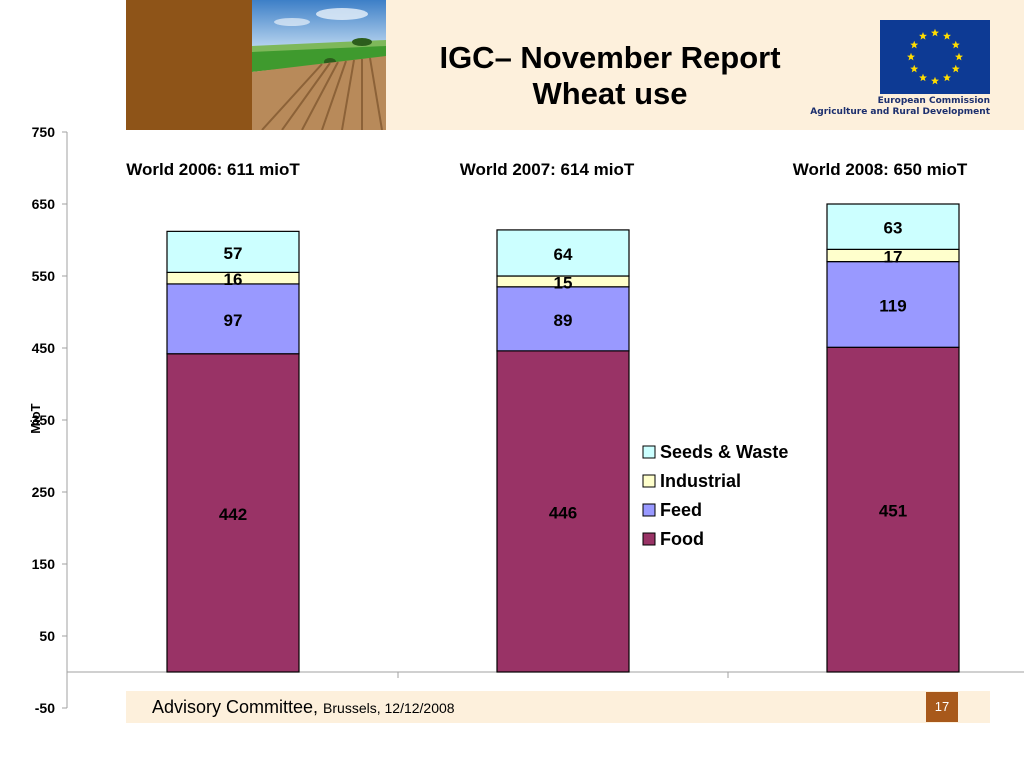 This screenshot has width=1024, height=768. Describe the element at coordinates (649, 481) in the screenshot. I see `legend-swatch-industrial` at that location.